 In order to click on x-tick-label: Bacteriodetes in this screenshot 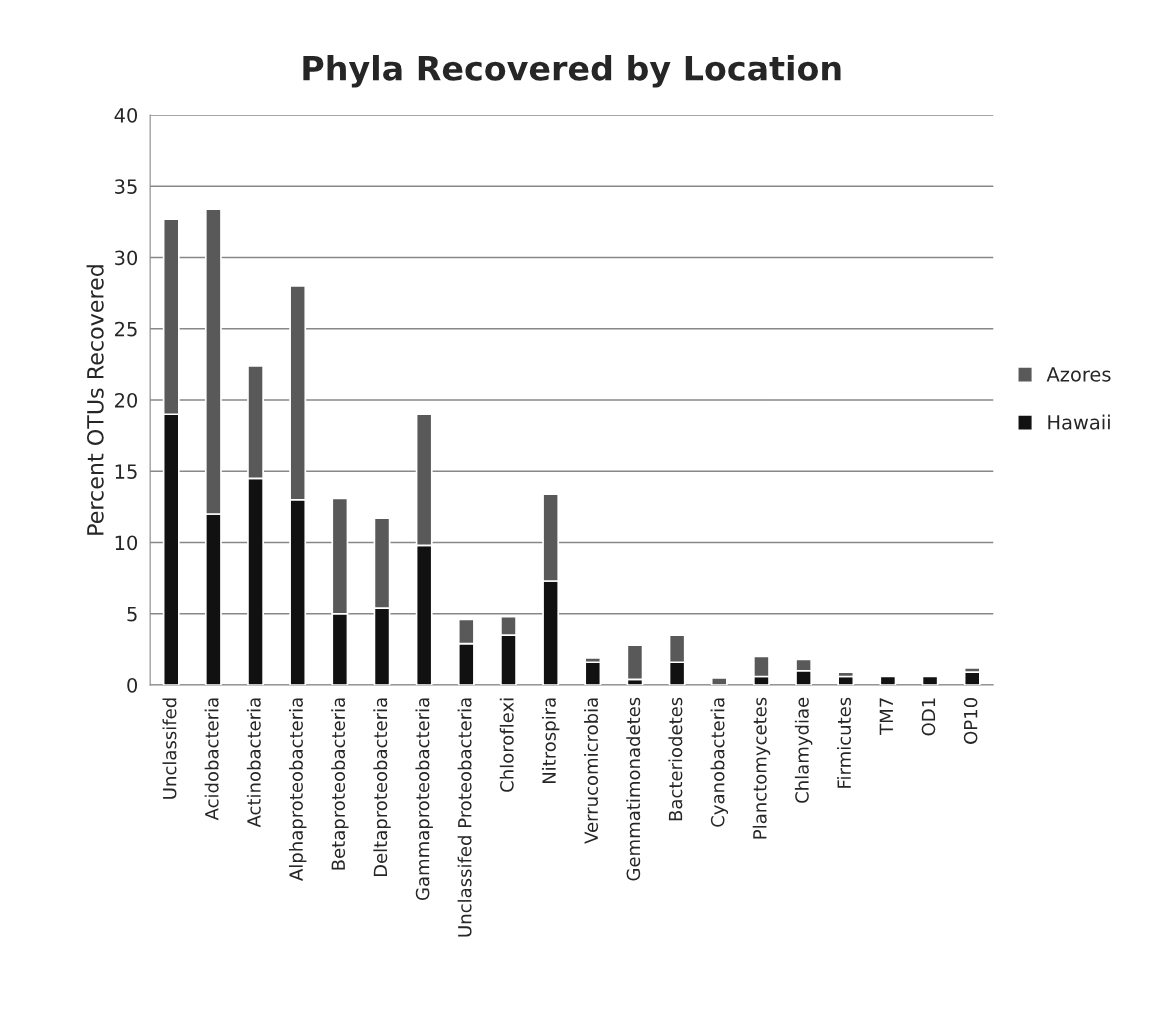, I will do `click(675, 759)`.